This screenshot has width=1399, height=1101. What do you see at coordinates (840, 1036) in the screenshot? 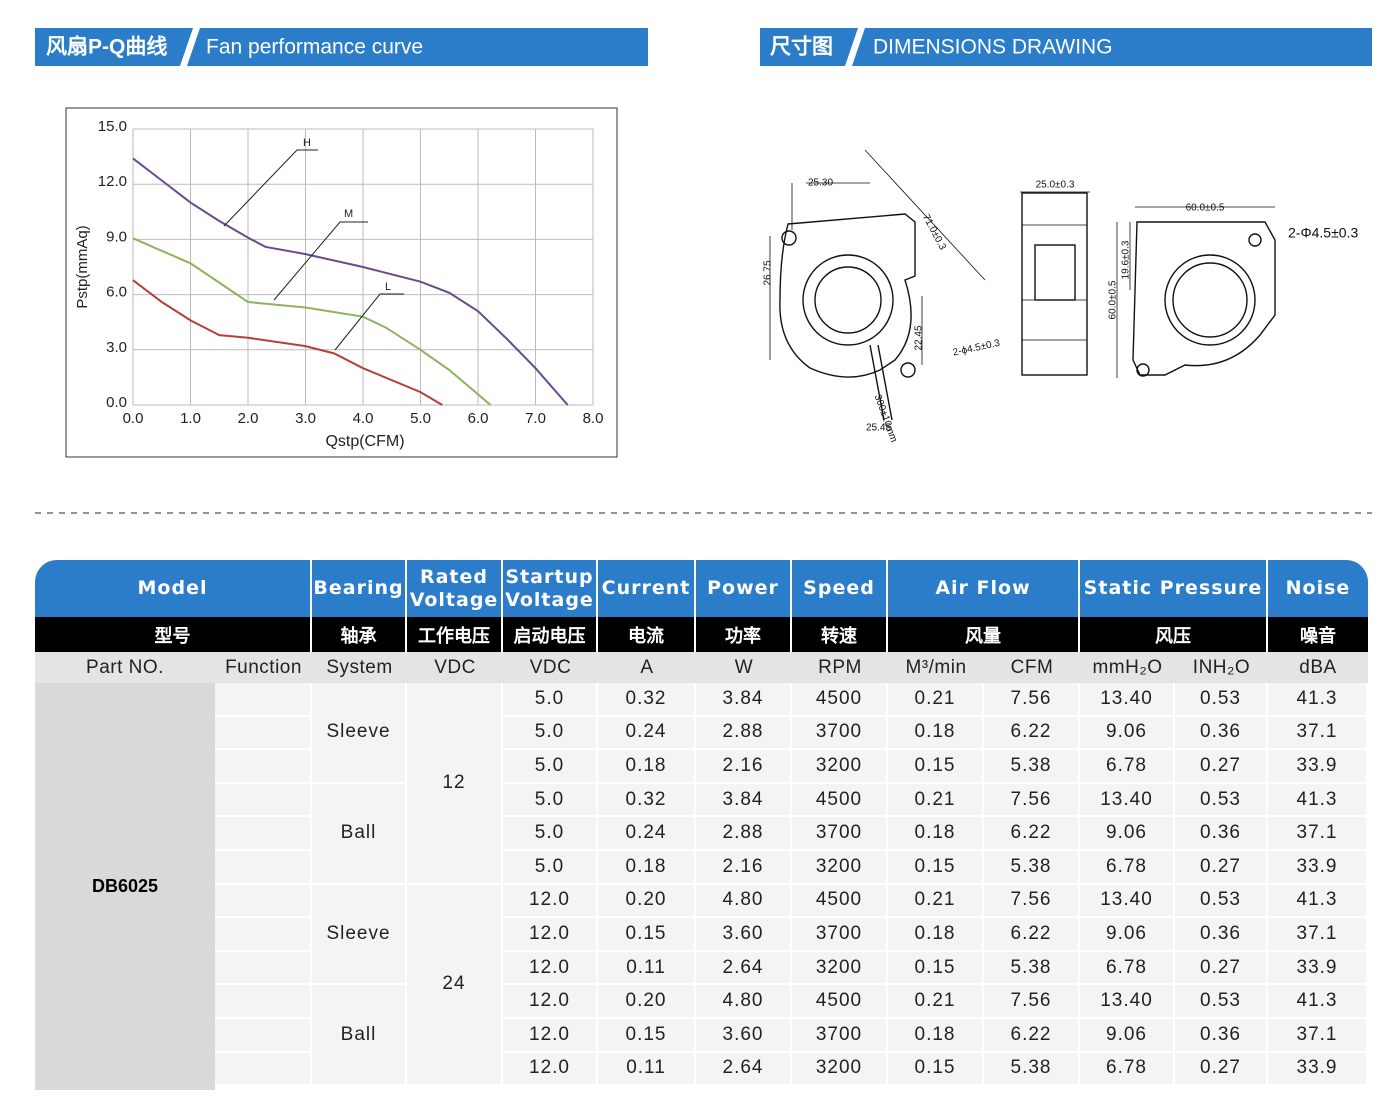
I see `value-cell: 3700` at bounding box center [840, 1036].